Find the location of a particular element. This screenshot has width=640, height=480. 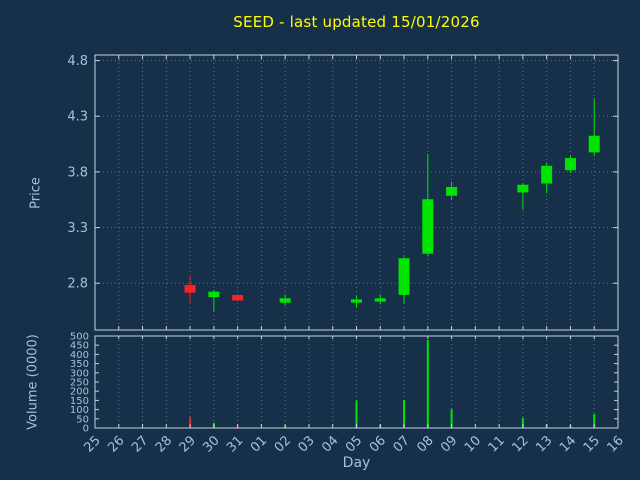

price-tick-label: 3.3 is located at coordinates (77, 228).